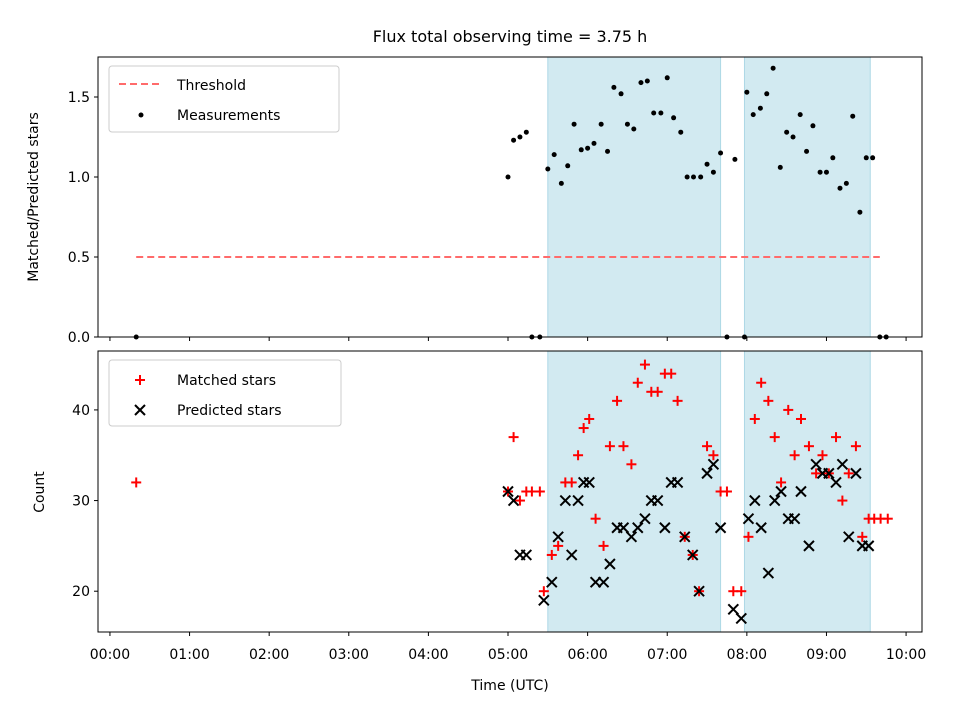 Image resolution: width=960 pixels, height=720 pixels. What do you see at coordinates (83, 218) in the screenshot?
I see `top-y-axis: 0.0 0.5 1.0 1.5` at bounding box center [83, 218].